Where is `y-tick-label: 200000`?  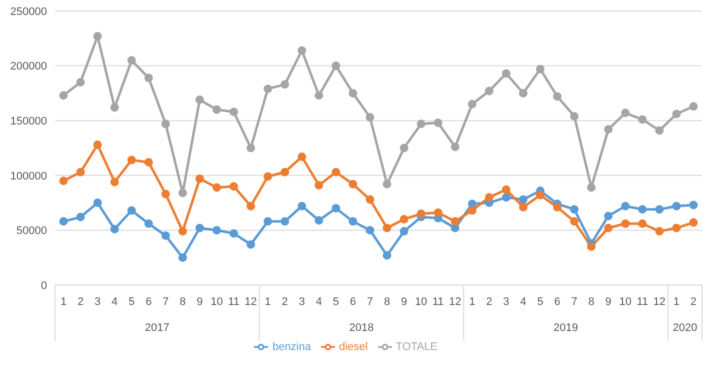 y-tick-label: 200000 is located at coordinates (28, 66).